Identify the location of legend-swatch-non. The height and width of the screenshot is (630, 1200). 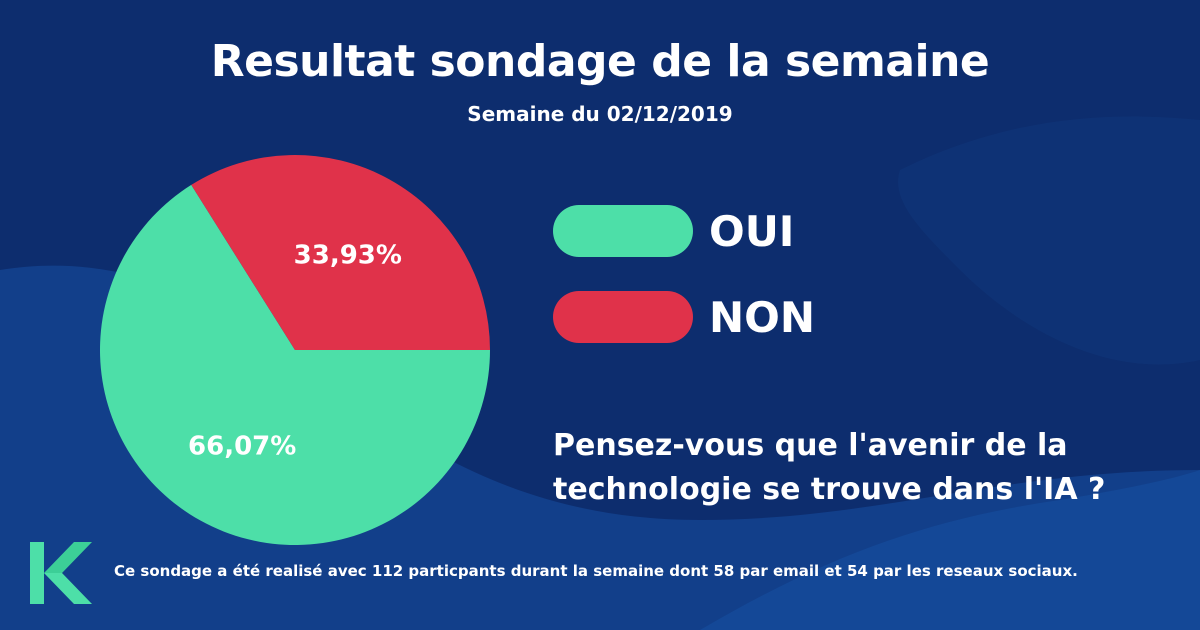
(623, 317).